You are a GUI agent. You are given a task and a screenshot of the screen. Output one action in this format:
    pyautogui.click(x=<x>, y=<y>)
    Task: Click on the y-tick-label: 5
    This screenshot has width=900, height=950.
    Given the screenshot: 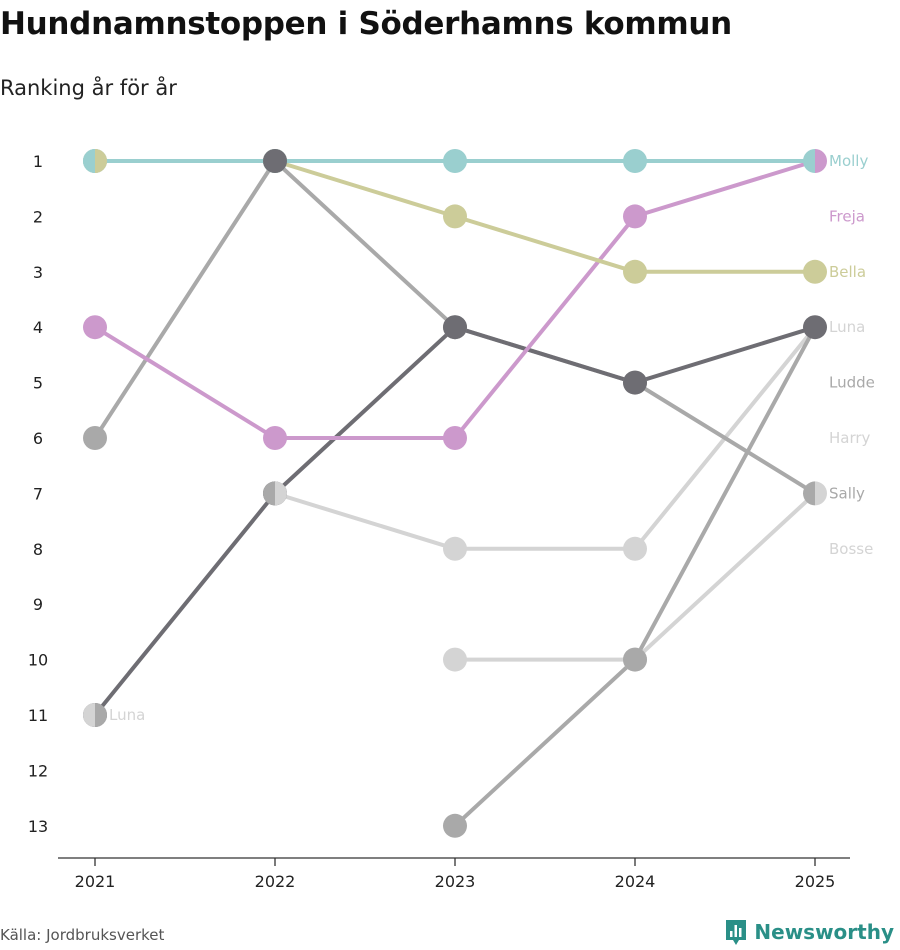 What is the action you would take?
    pyautogui.click(x=38, y=383)
    